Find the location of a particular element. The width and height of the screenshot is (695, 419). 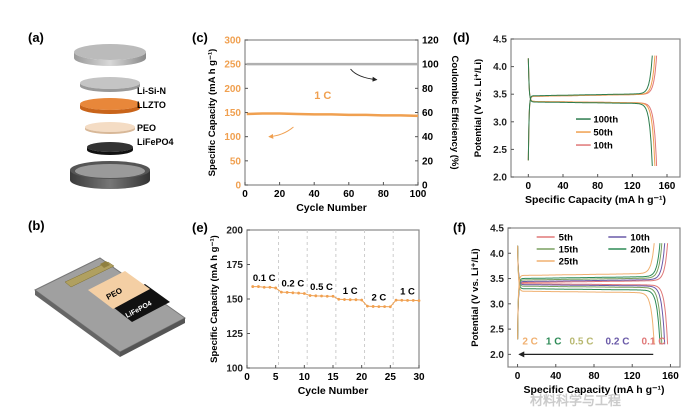

rate-annotation: 1 C is located at coordinates (322, 96).